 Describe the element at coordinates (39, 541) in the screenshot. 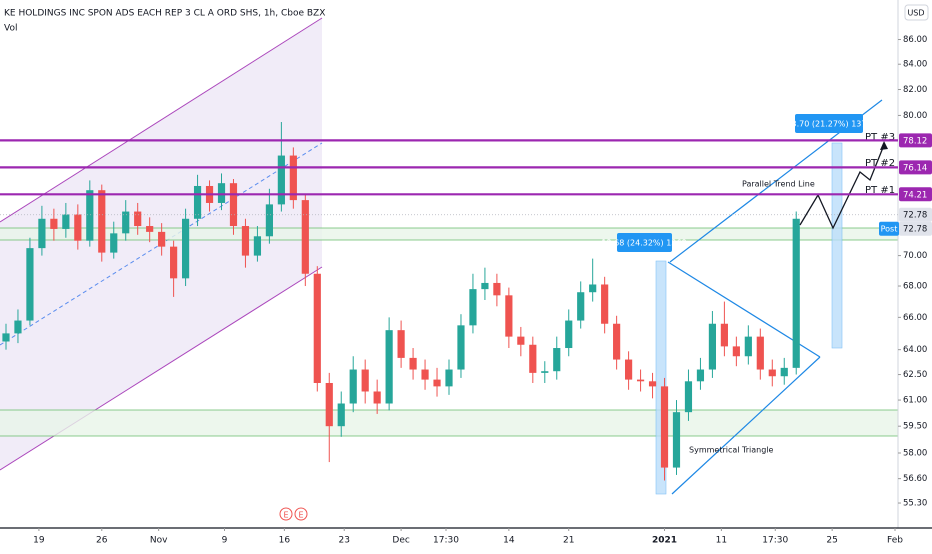

I see `x-tick-label: 19` at that location.